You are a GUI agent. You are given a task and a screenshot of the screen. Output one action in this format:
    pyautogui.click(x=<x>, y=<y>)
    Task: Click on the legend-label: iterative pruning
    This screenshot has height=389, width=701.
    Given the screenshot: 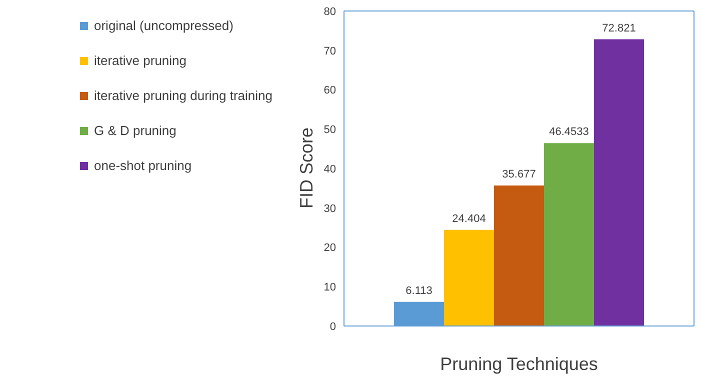 What is the action you would take?
    pyautogui.click(x=140, y=60)
    